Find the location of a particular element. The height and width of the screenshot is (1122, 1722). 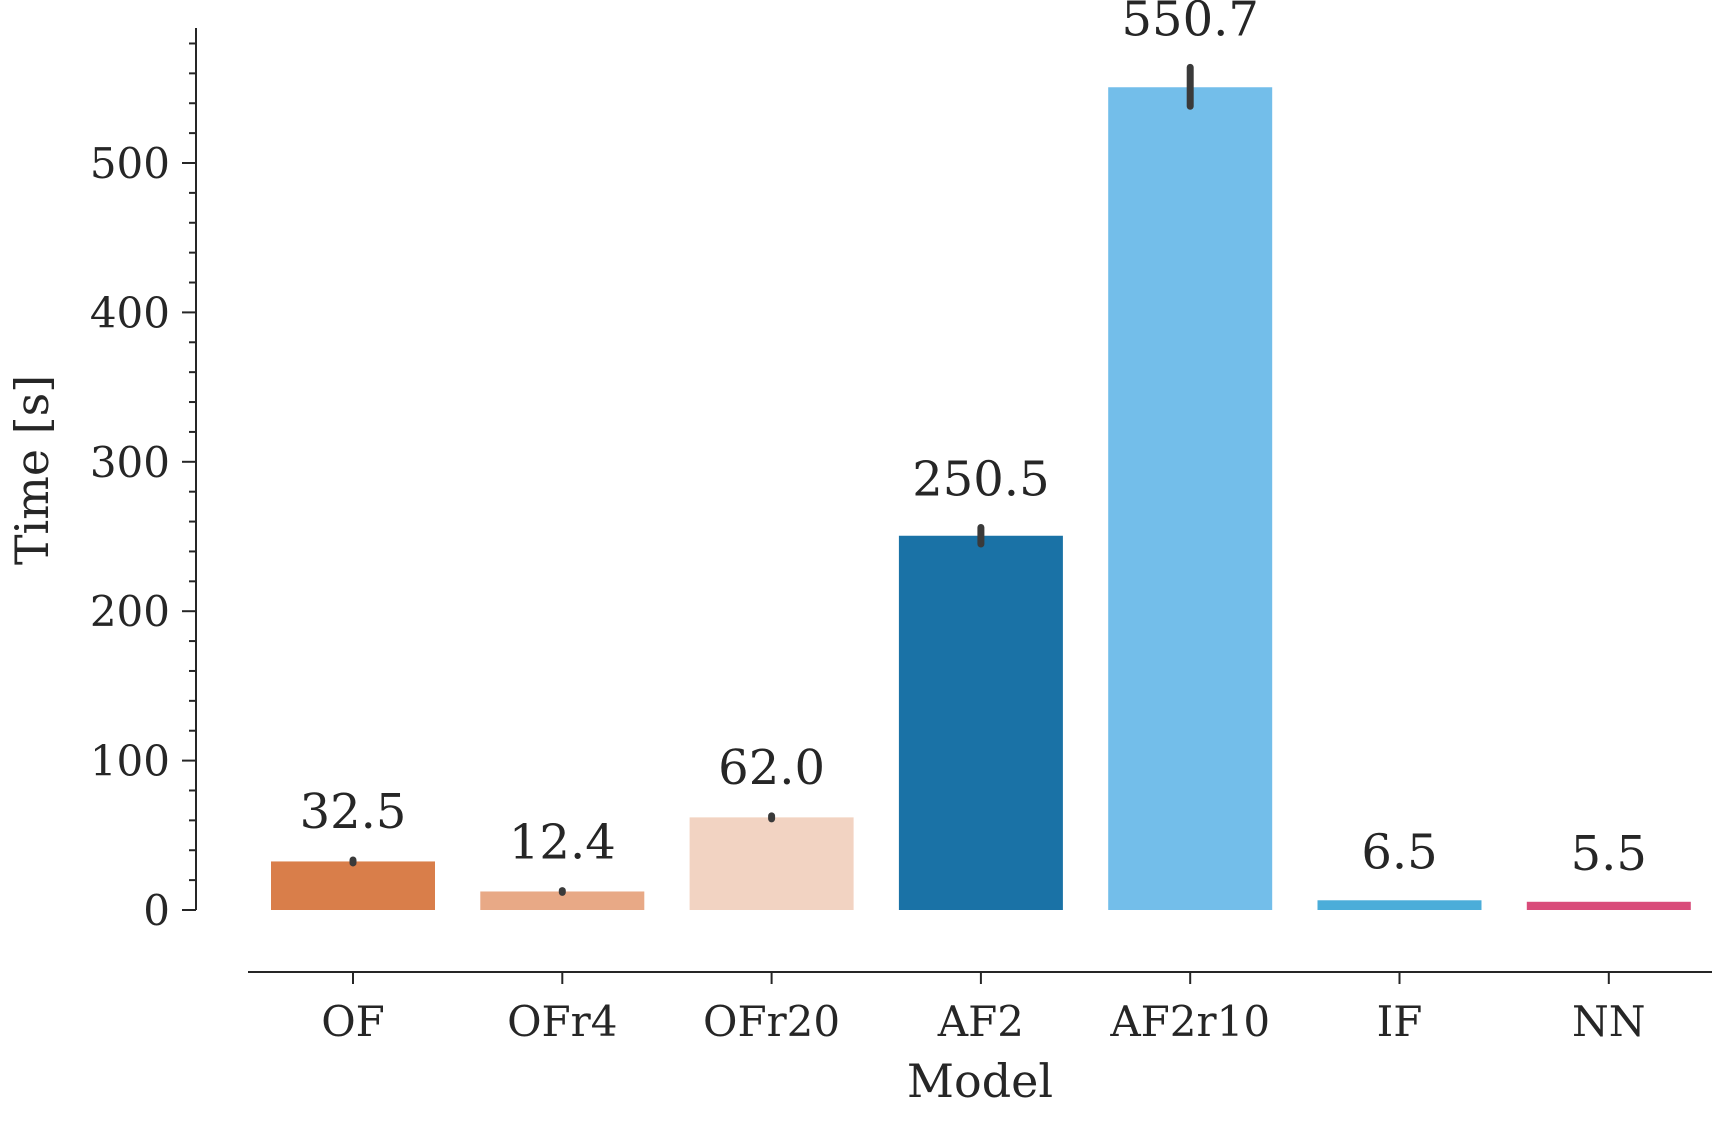

bar-ofr4 is located at coordinates (562, 900).